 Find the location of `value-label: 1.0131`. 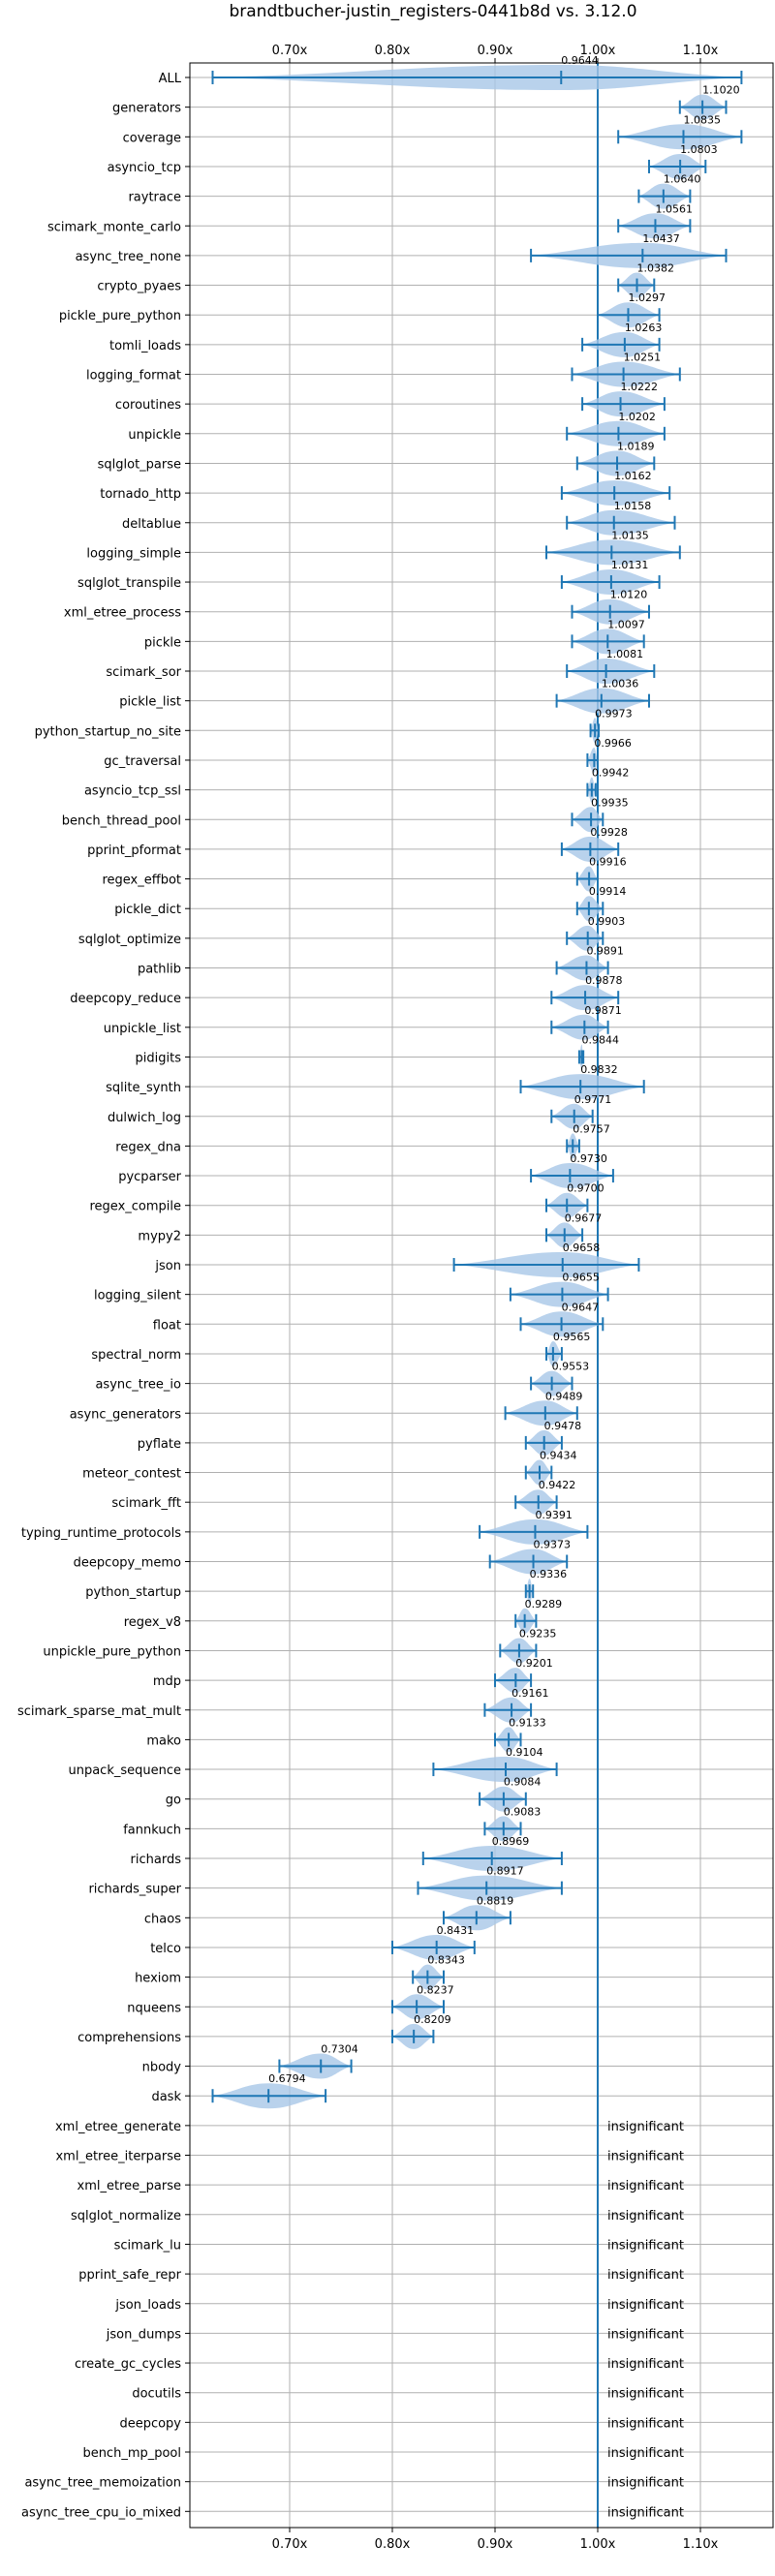

value-label: 1.0131 is located at coordinates (630, 565).